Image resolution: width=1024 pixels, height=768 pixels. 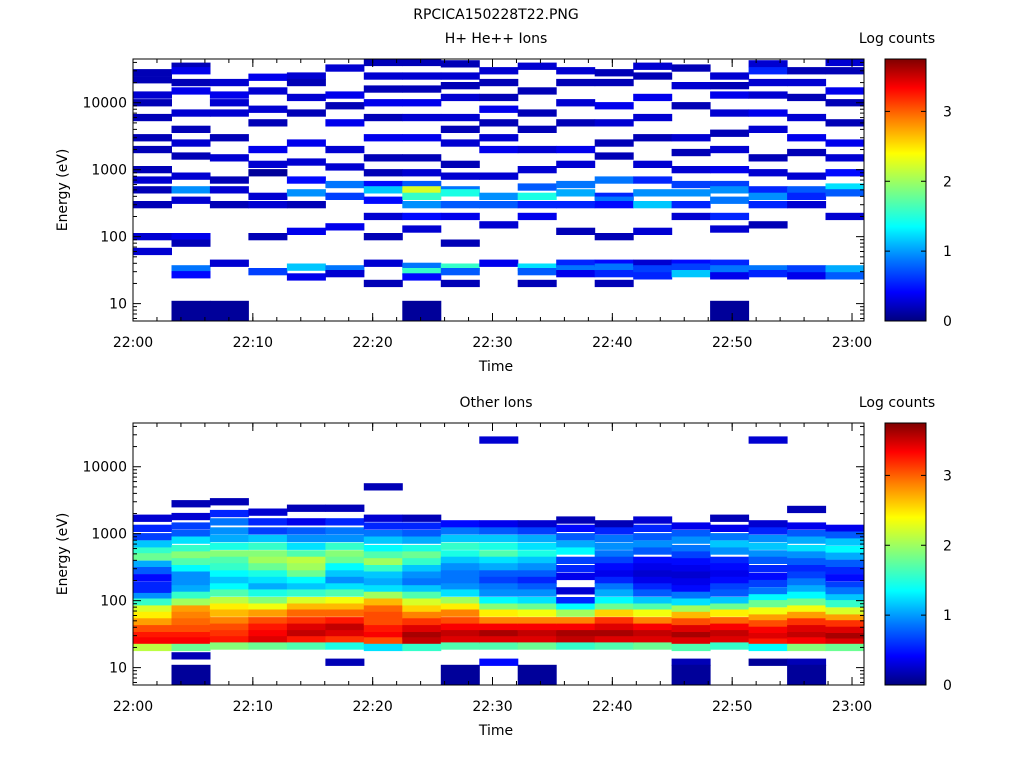 I want to click on x-axis-label: Time, so click(x=495, y=731).